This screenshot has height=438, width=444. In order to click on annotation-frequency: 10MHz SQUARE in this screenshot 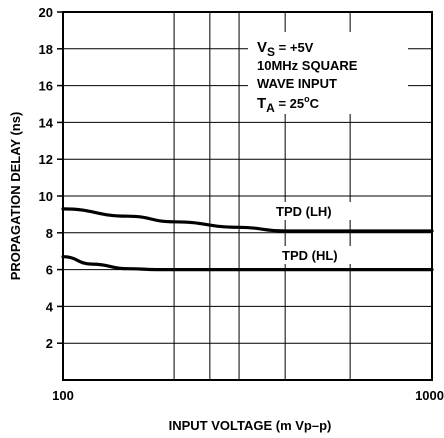, I will do `click(307, 65)`.